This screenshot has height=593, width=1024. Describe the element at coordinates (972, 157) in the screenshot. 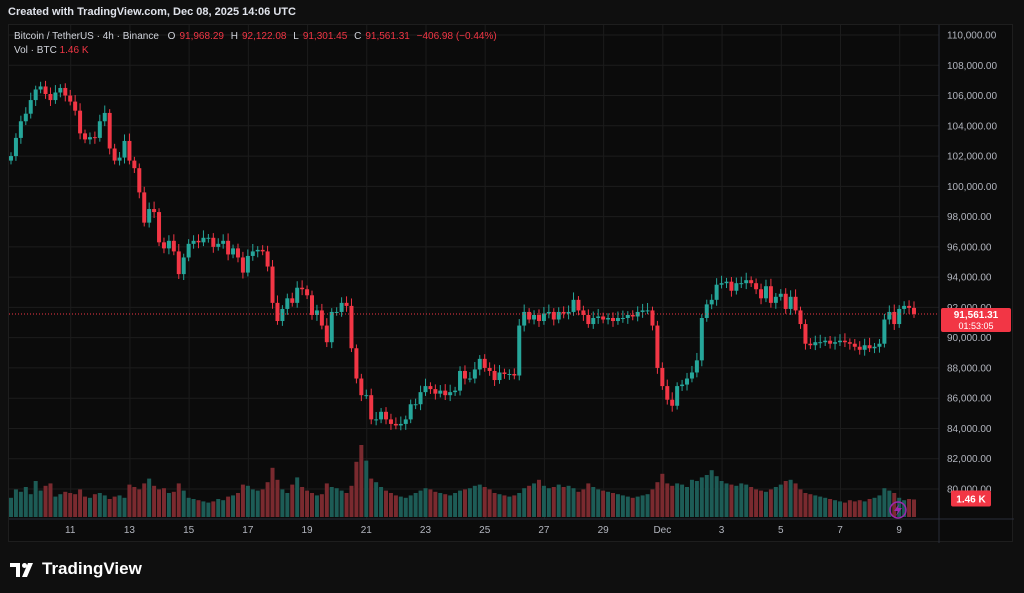

I see `price-tick-label: 102,000.00` at that location.